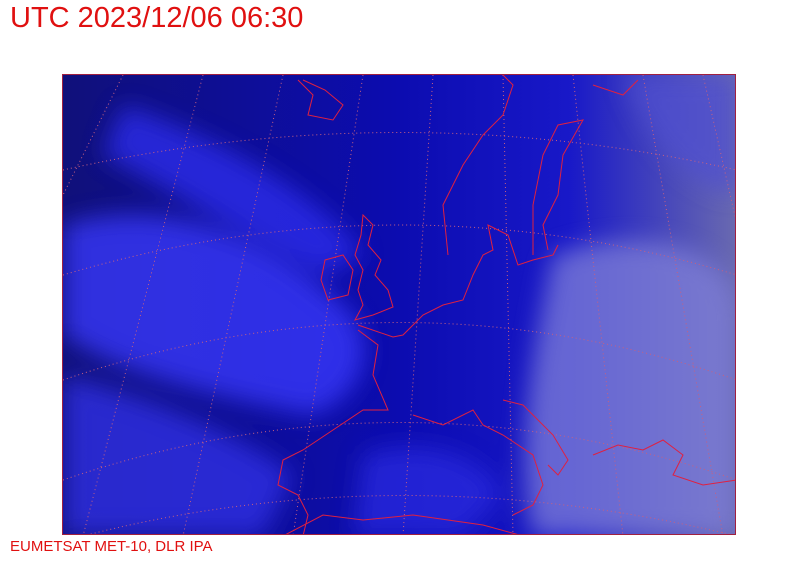  Describe the element at coordinates (478, 165) in the screenshot. I see `coast-norway` at that location.